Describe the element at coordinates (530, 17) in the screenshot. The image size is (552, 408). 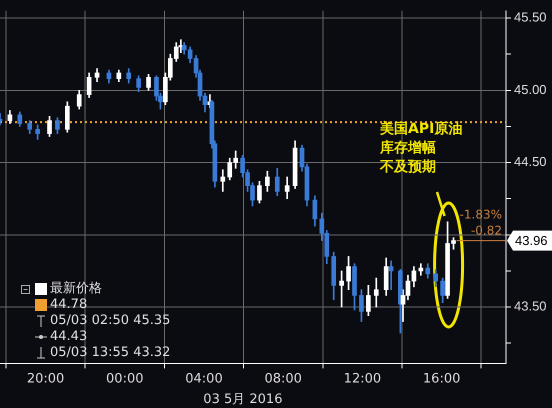
I see `y-tick-label: 45.50` at that location.